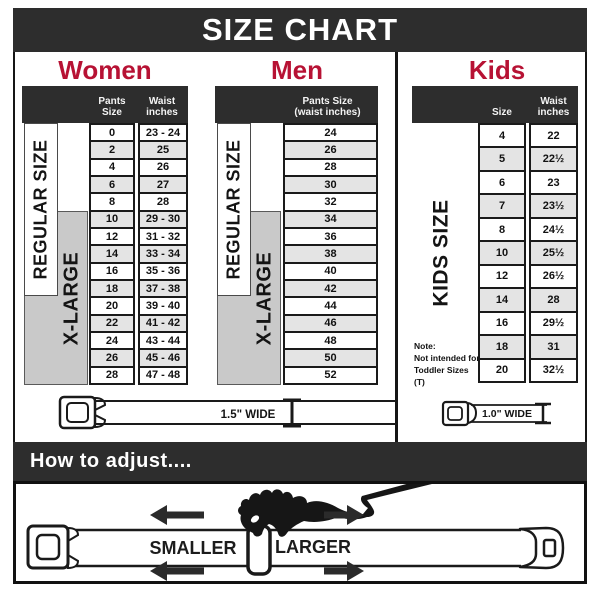 The image size is (600, 600). I want to click on table-cell: 31 - 32, so click(163, 236).